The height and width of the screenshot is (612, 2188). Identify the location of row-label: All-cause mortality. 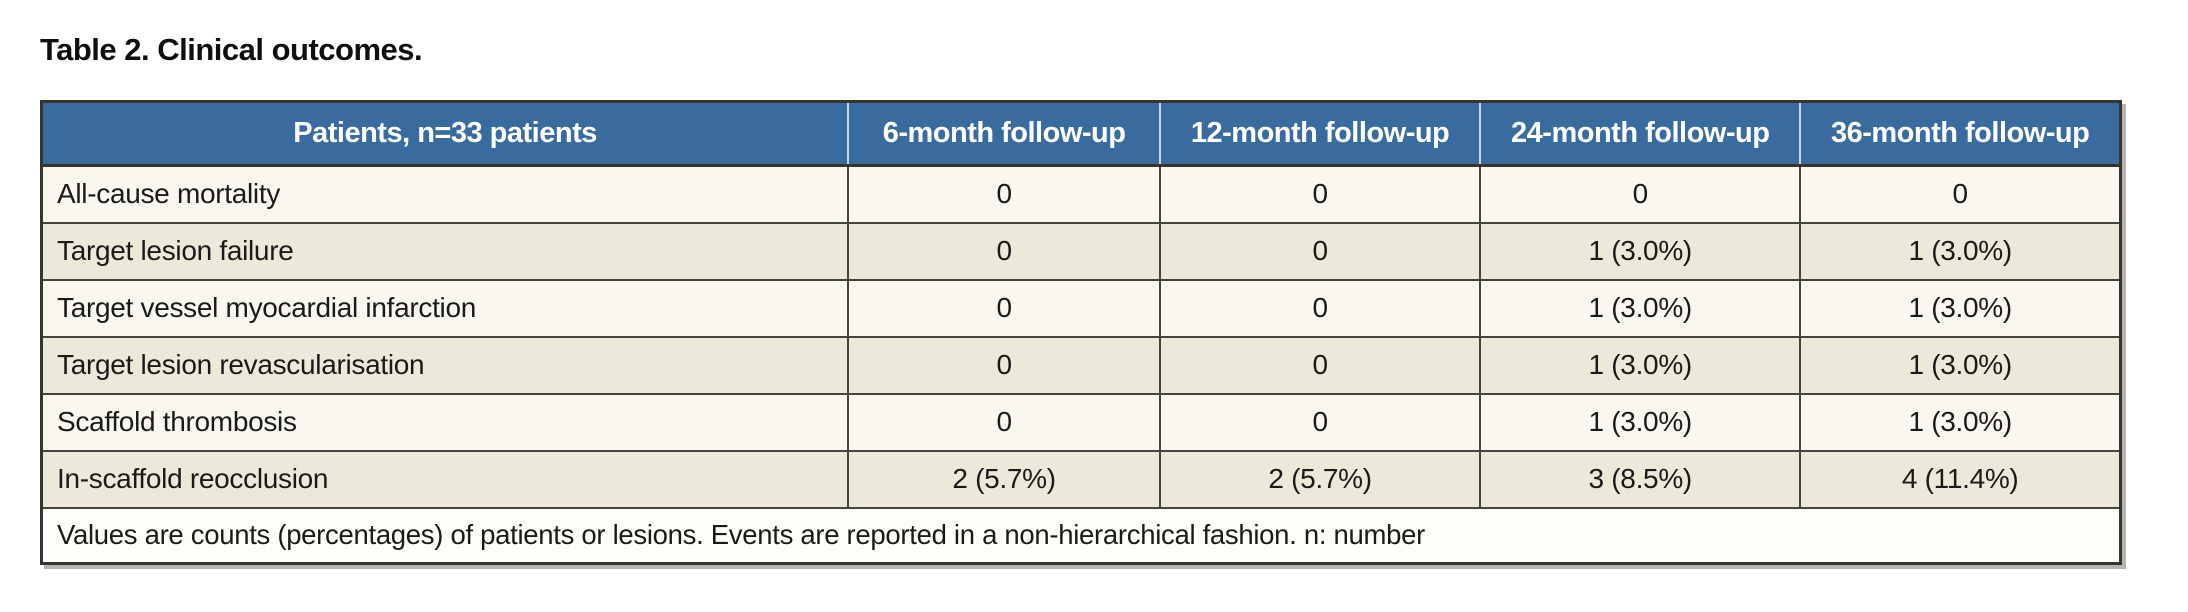
(445, 194).